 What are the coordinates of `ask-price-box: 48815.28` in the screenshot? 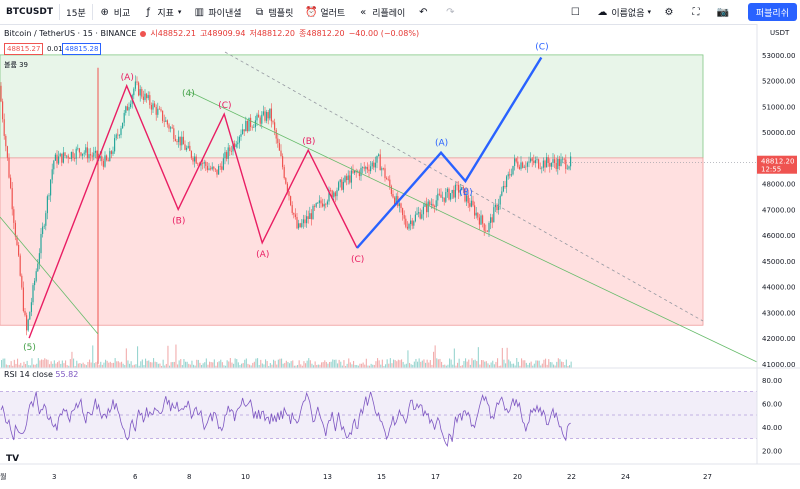 It's located at (82, 49).